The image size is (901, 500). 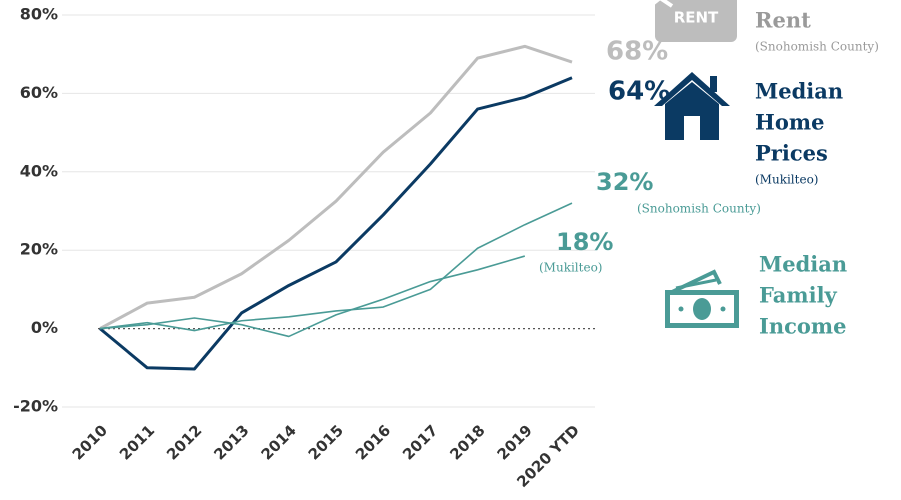 I want to click on legend-label: Rent, so click(x=783, y=20).